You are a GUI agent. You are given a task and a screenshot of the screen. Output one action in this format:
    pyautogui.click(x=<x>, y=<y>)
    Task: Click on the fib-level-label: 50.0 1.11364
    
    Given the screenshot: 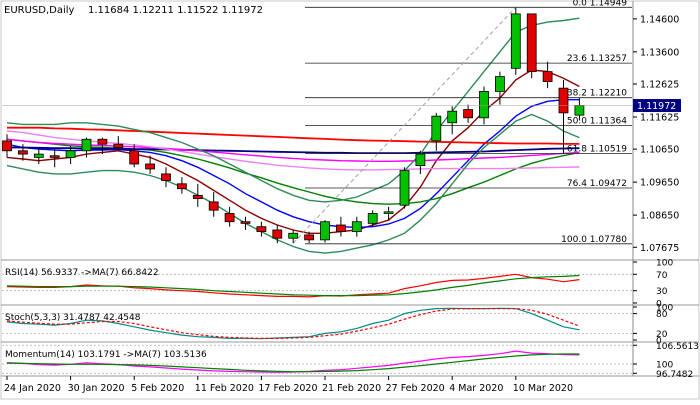 What is the action you would take?
    pyautogui.click(x=597, y=122)
    